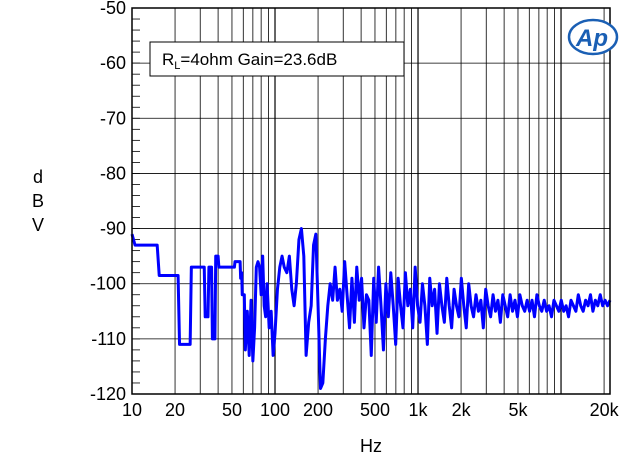 This screenshot has height=460, width=622. Describe the element at coordinates (462, 410) in the screenshot. I see `x-tick-label: 2k` at that location.